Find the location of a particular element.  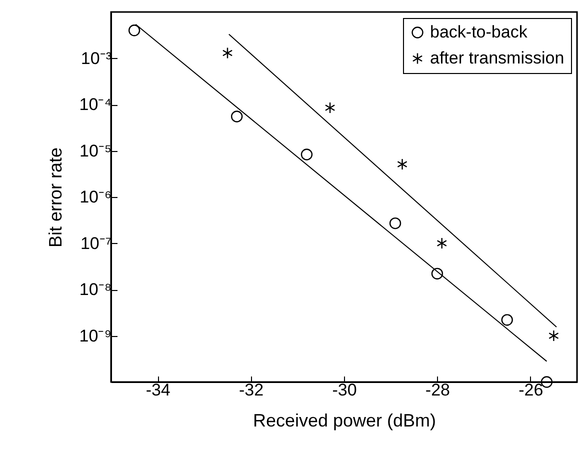

legend-label: after transmission is located at coordinates (497, 58).